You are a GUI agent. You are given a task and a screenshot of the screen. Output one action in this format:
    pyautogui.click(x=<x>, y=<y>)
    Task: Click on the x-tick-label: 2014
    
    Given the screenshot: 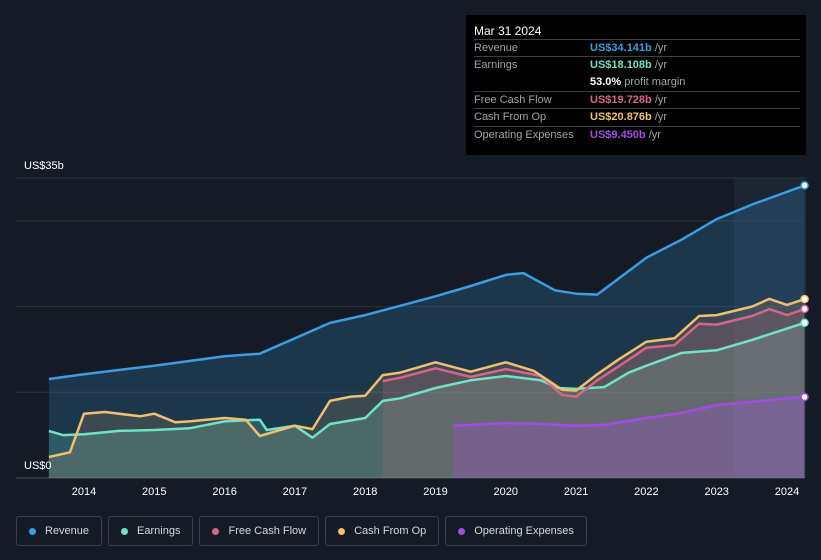 What is the action you would take?
    pyautogui.click(x=84, y=492)
    